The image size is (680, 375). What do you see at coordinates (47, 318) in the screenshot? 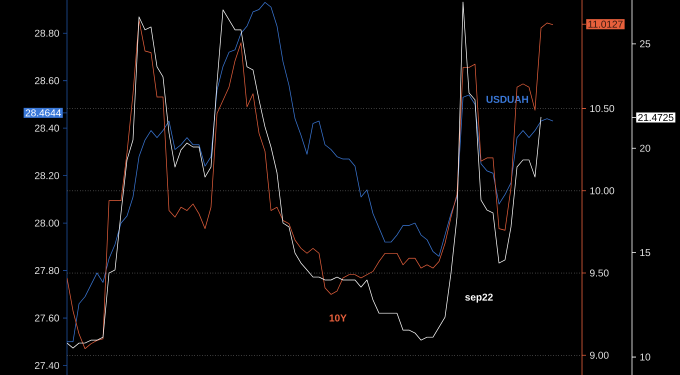
I see `y-tick-label: 27.60` at bounding box center [47, 318].